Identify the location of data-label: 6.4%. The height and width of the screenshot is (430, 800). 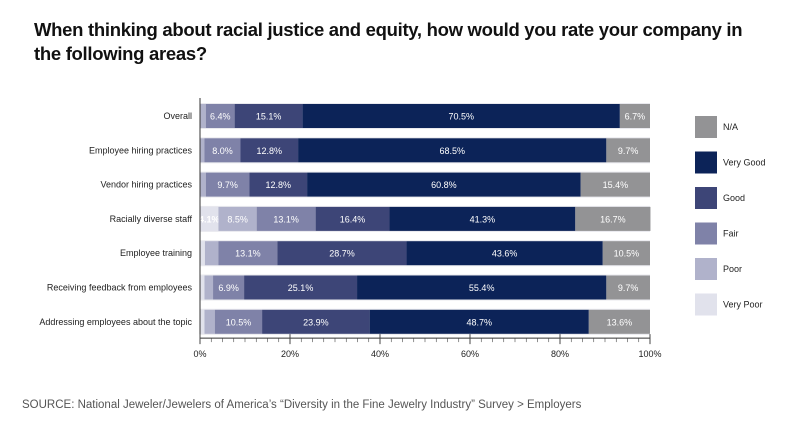
(220, 117).